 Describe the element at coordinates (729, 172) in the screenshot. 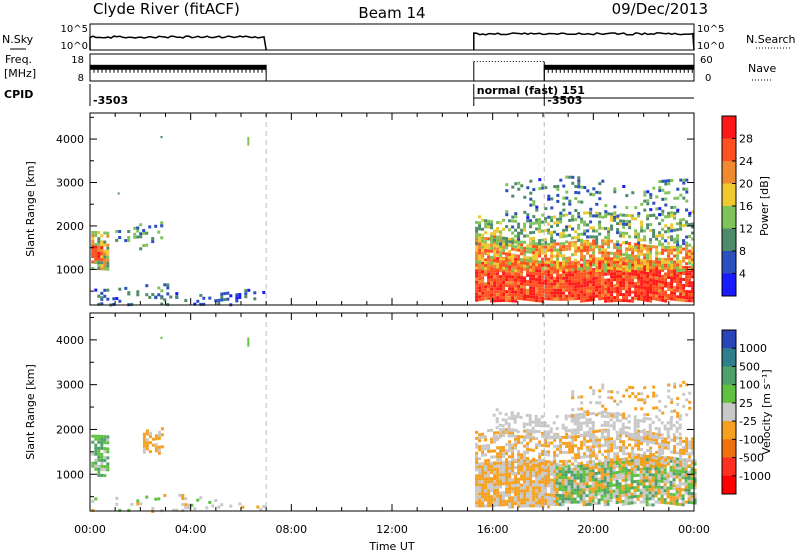

I see `colorbar-swatch` at that location.